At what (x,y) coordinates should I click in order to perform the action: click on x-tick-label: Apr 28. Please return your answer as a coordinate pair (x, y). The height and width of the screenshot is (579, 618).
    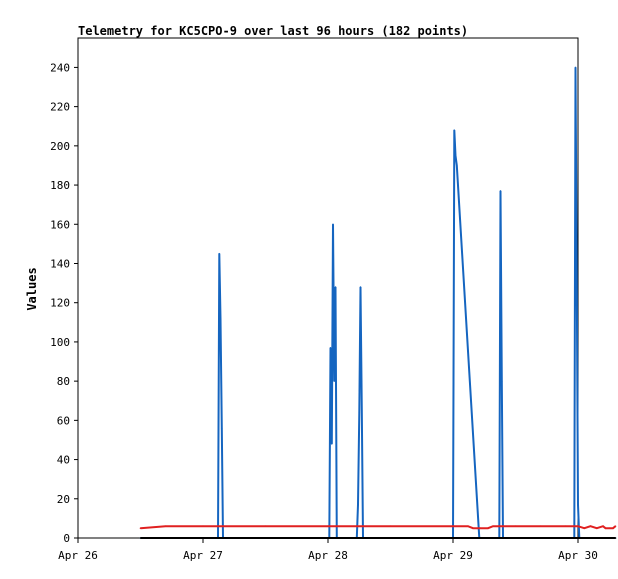
    Looking at the image, I should click on (328, 555).